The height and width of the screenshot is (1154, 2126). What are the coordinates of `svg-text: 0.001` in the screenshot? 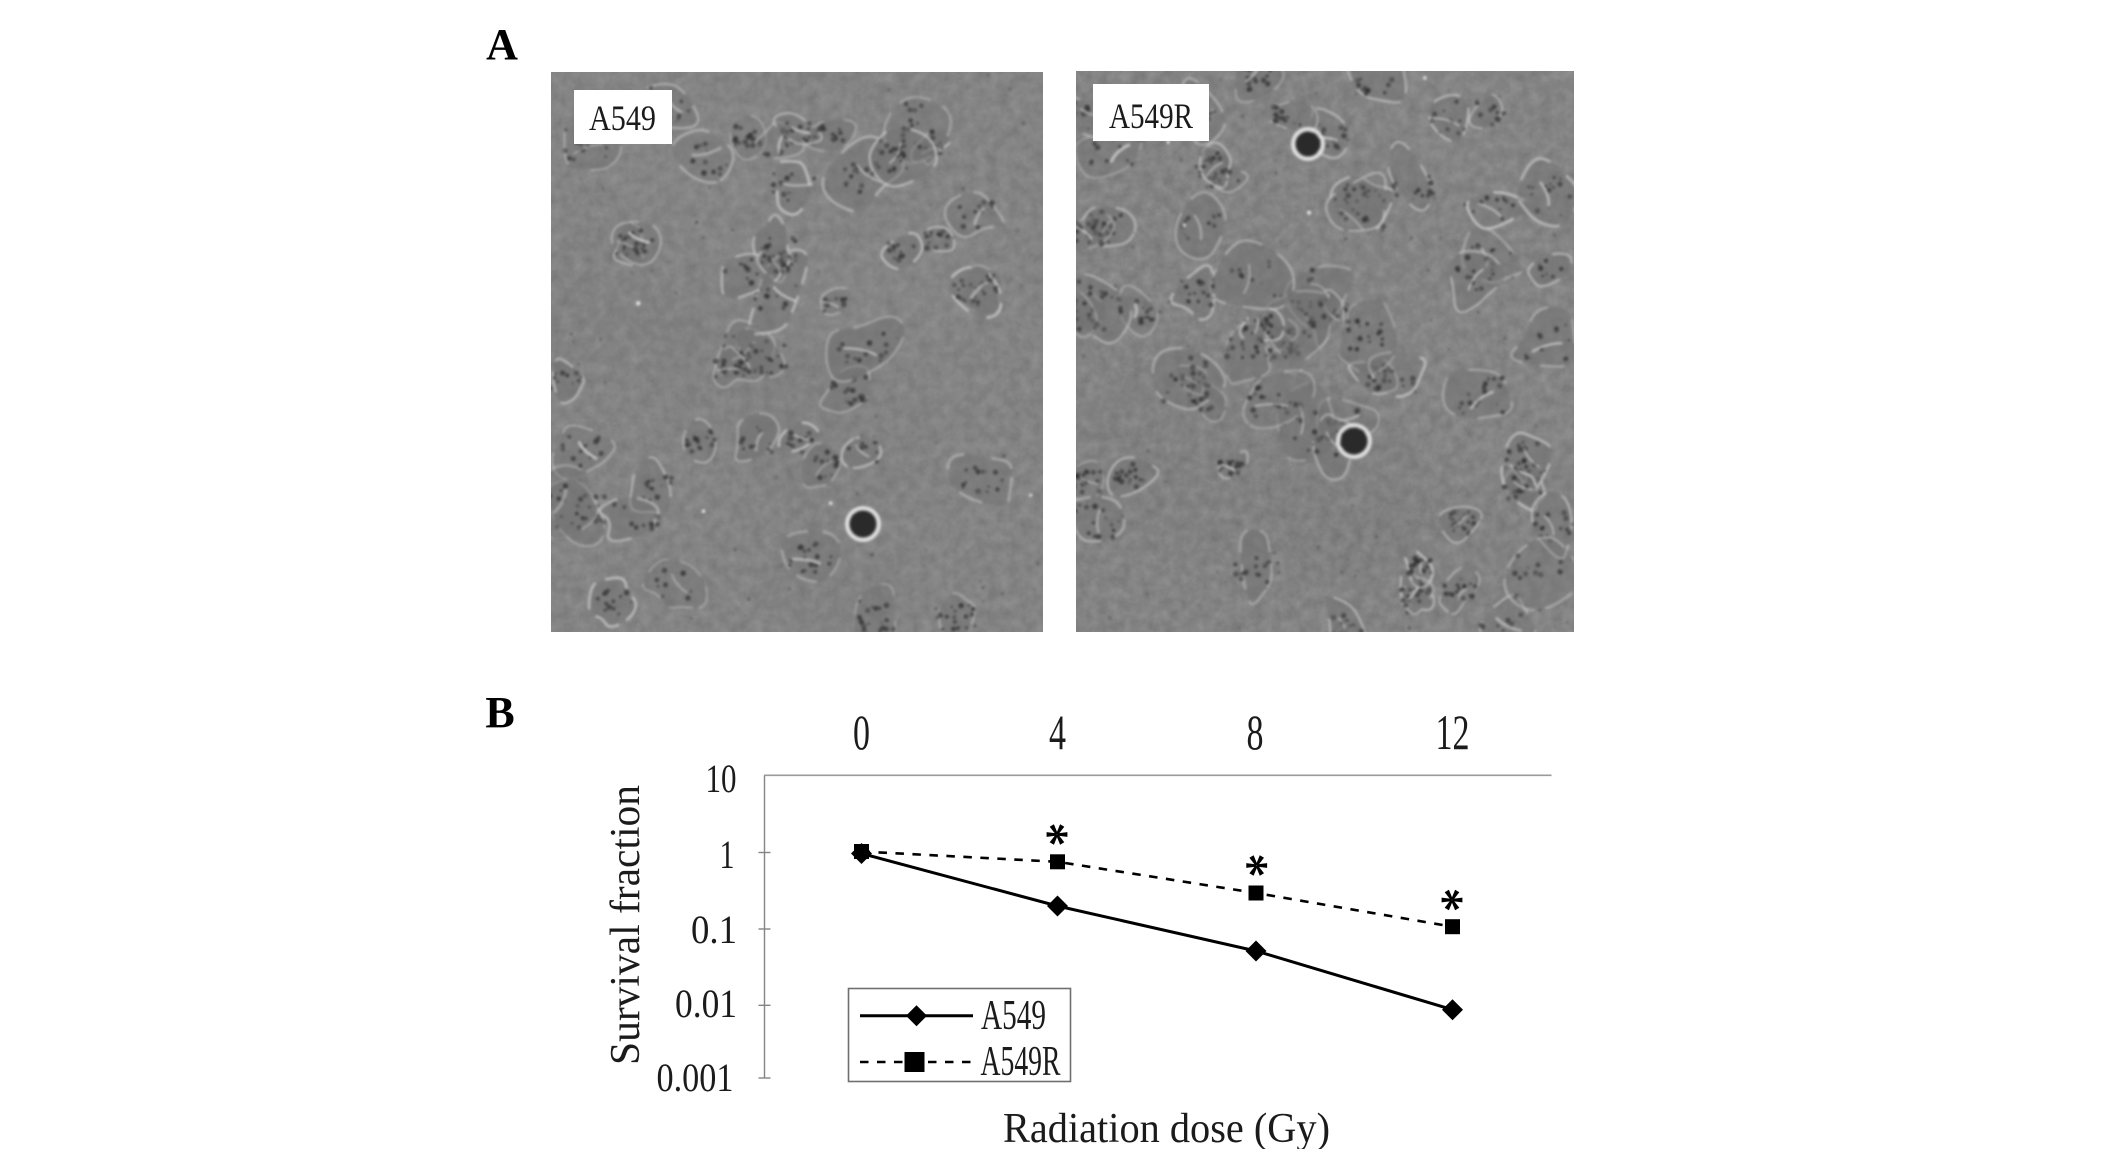 It's located at (695, 1077).